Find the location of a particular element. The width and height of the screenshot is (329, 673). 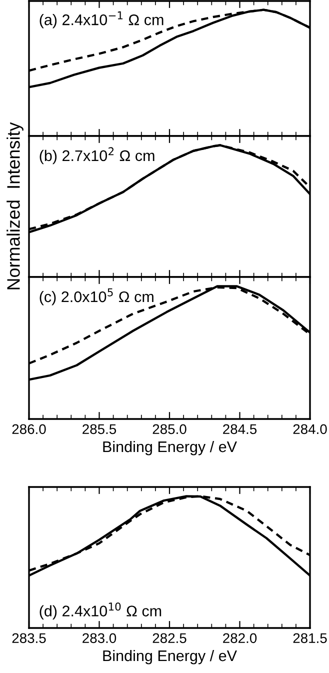

x-tick-label: 284.5 is located at coordinates (240, 429).